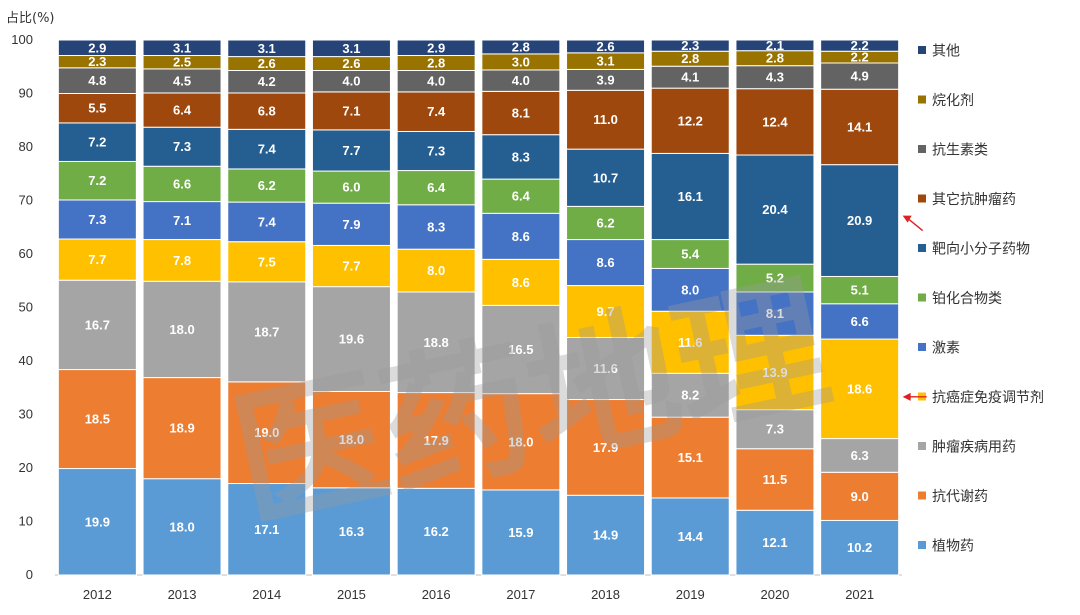 The image size is (1080, 615). Describe the element at coordinates (435, 531) in the screenshot. I see `data-label: 16.2` at that location.